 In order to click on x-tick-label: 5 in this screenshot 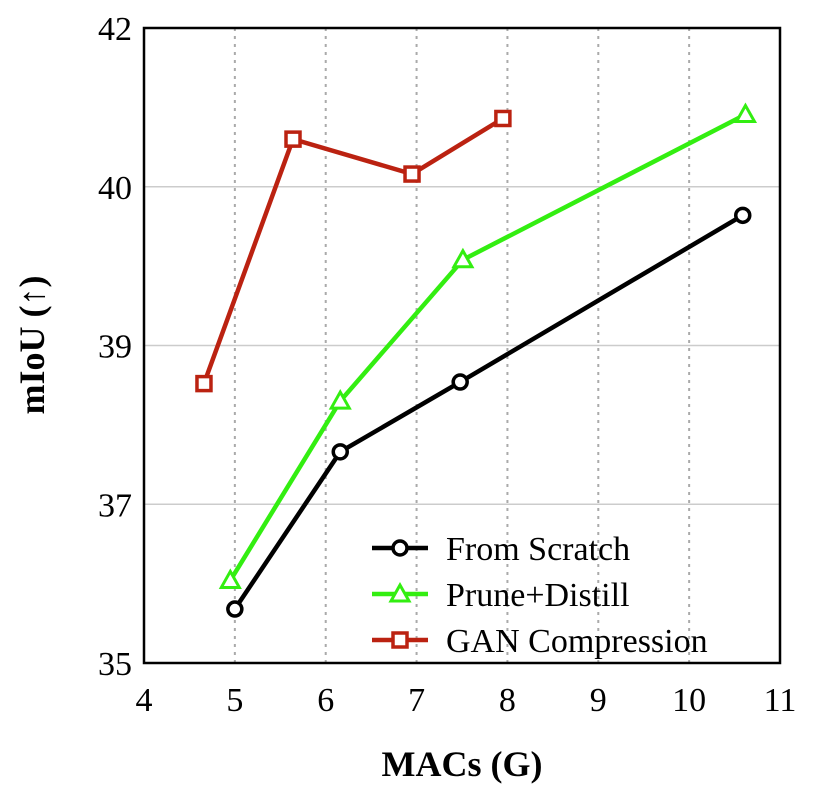, I will do `click(234, 700)`.